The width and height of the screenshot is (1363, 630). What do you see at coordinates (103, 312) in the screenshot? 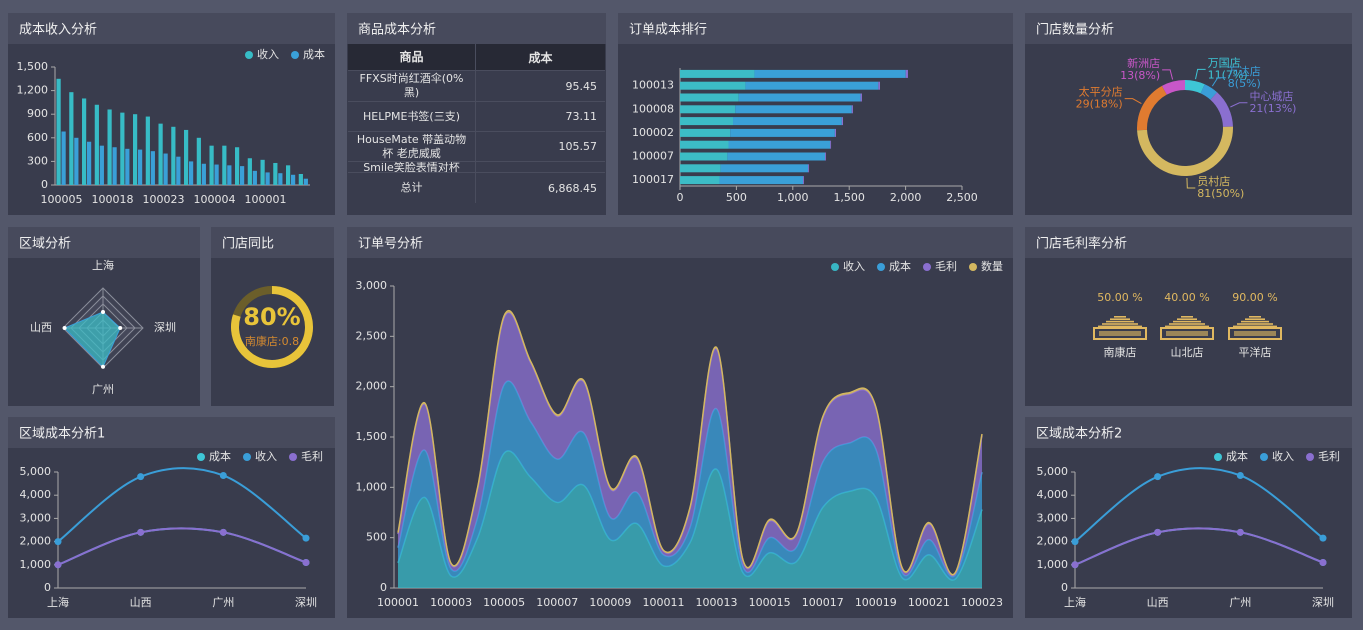
I see `radar-point` at bounding box center [103, 312].